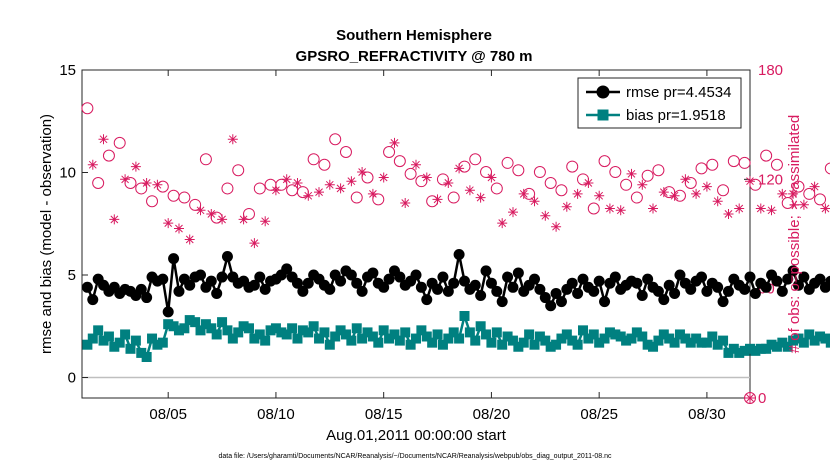 The image size is (830, 470). What do you see at coordinates (762, 398) in the screenshot?
I see `y-right-tick-label: 0` at bounding box center [762, 398].